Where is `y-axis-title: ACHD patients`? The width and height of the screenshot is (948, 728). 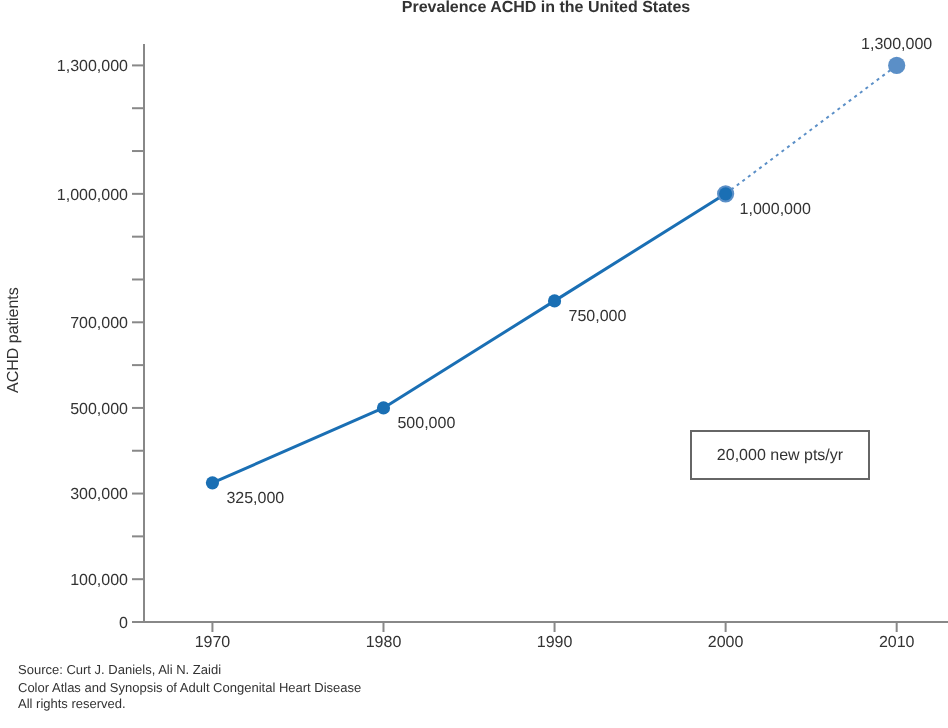 y-axis-title: ACHD patients is located at coordinates (12, 340).